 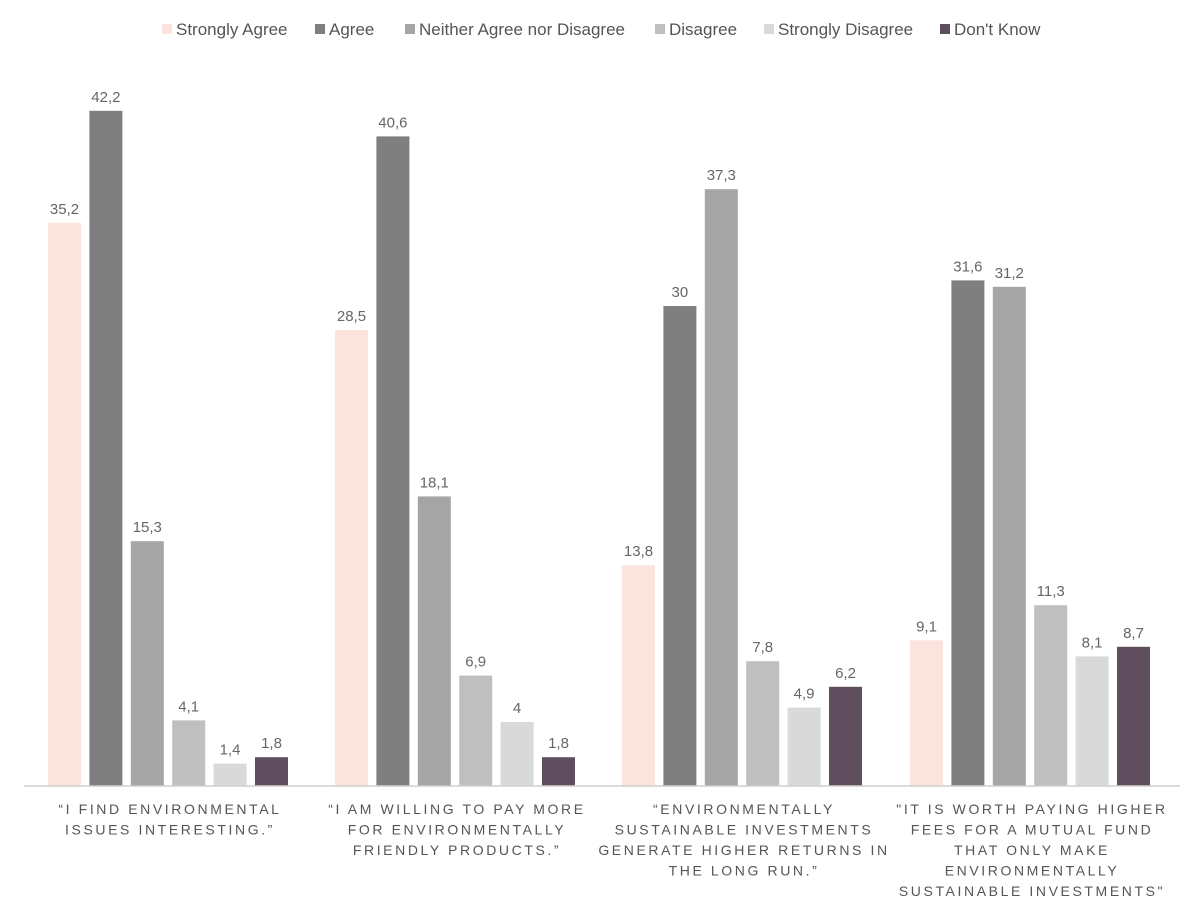 I want to click on value-label-1-1: 40,6, so click(x=392, y=122).